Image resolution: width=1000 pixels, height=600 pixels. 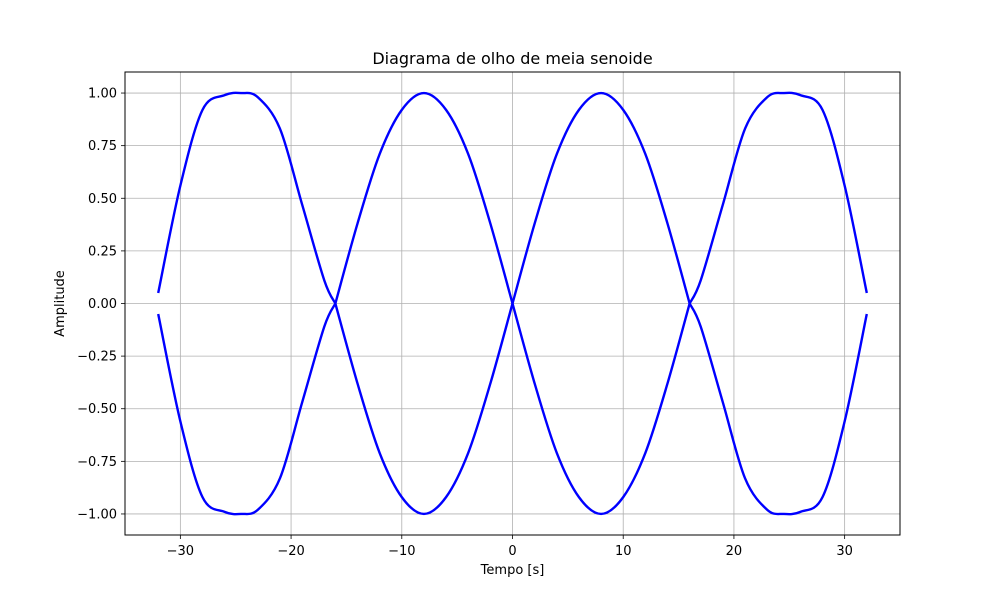 I want to click on y-tick-label: −0.75, so click(x=97, y=462).